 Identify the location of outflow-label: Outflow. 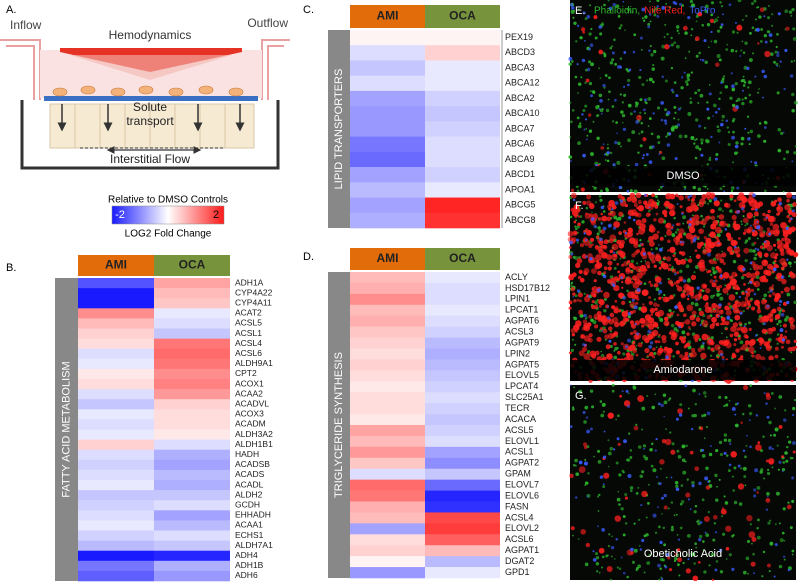
(267, 23).